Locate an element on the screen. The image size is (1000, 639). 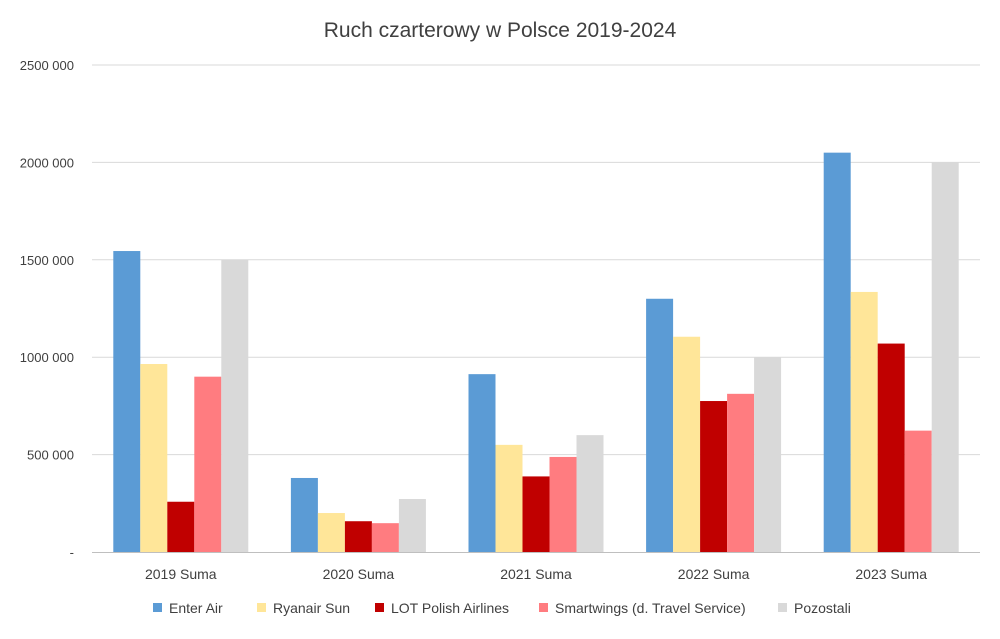
chart-title: Ruch czarterowy w Polsce 2019-2024 is located at coordinates (500, 30).